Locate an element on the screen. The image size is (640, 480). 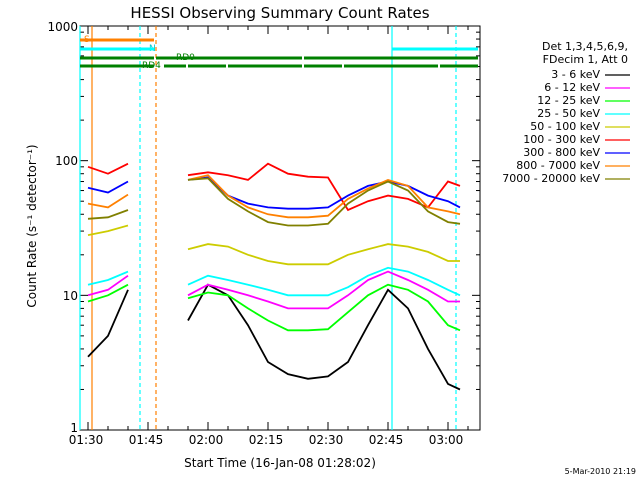
legend-entry: 3 - 6 keV is located at coordinates (590, 74).